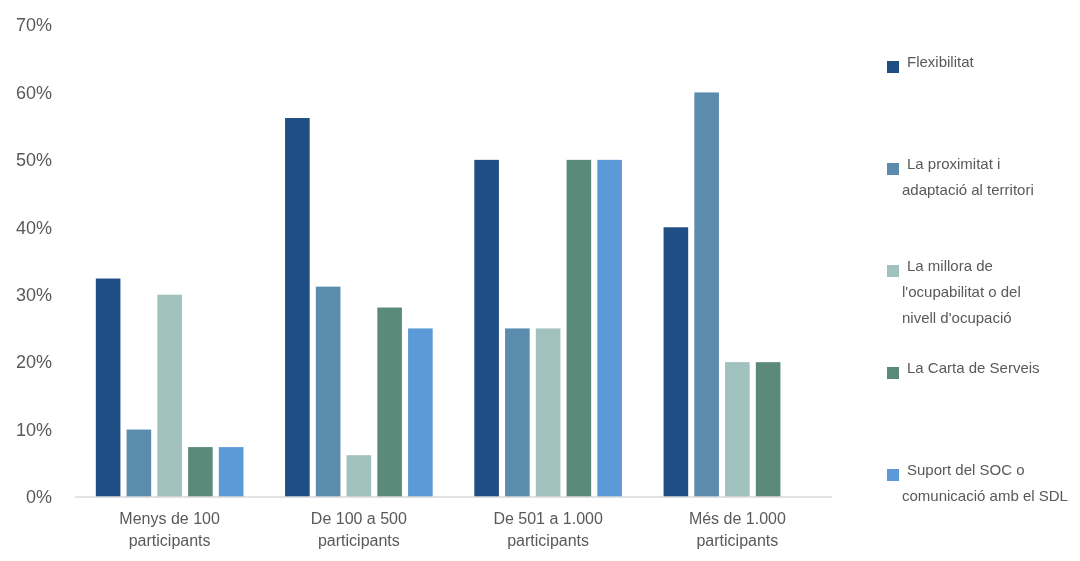 The width and height of the screenshot is (1080, 561). Describe the element at coordinates (359, 529) in the screenshot. I see `x-tick-label: De 100 a 500 participants` at that location.